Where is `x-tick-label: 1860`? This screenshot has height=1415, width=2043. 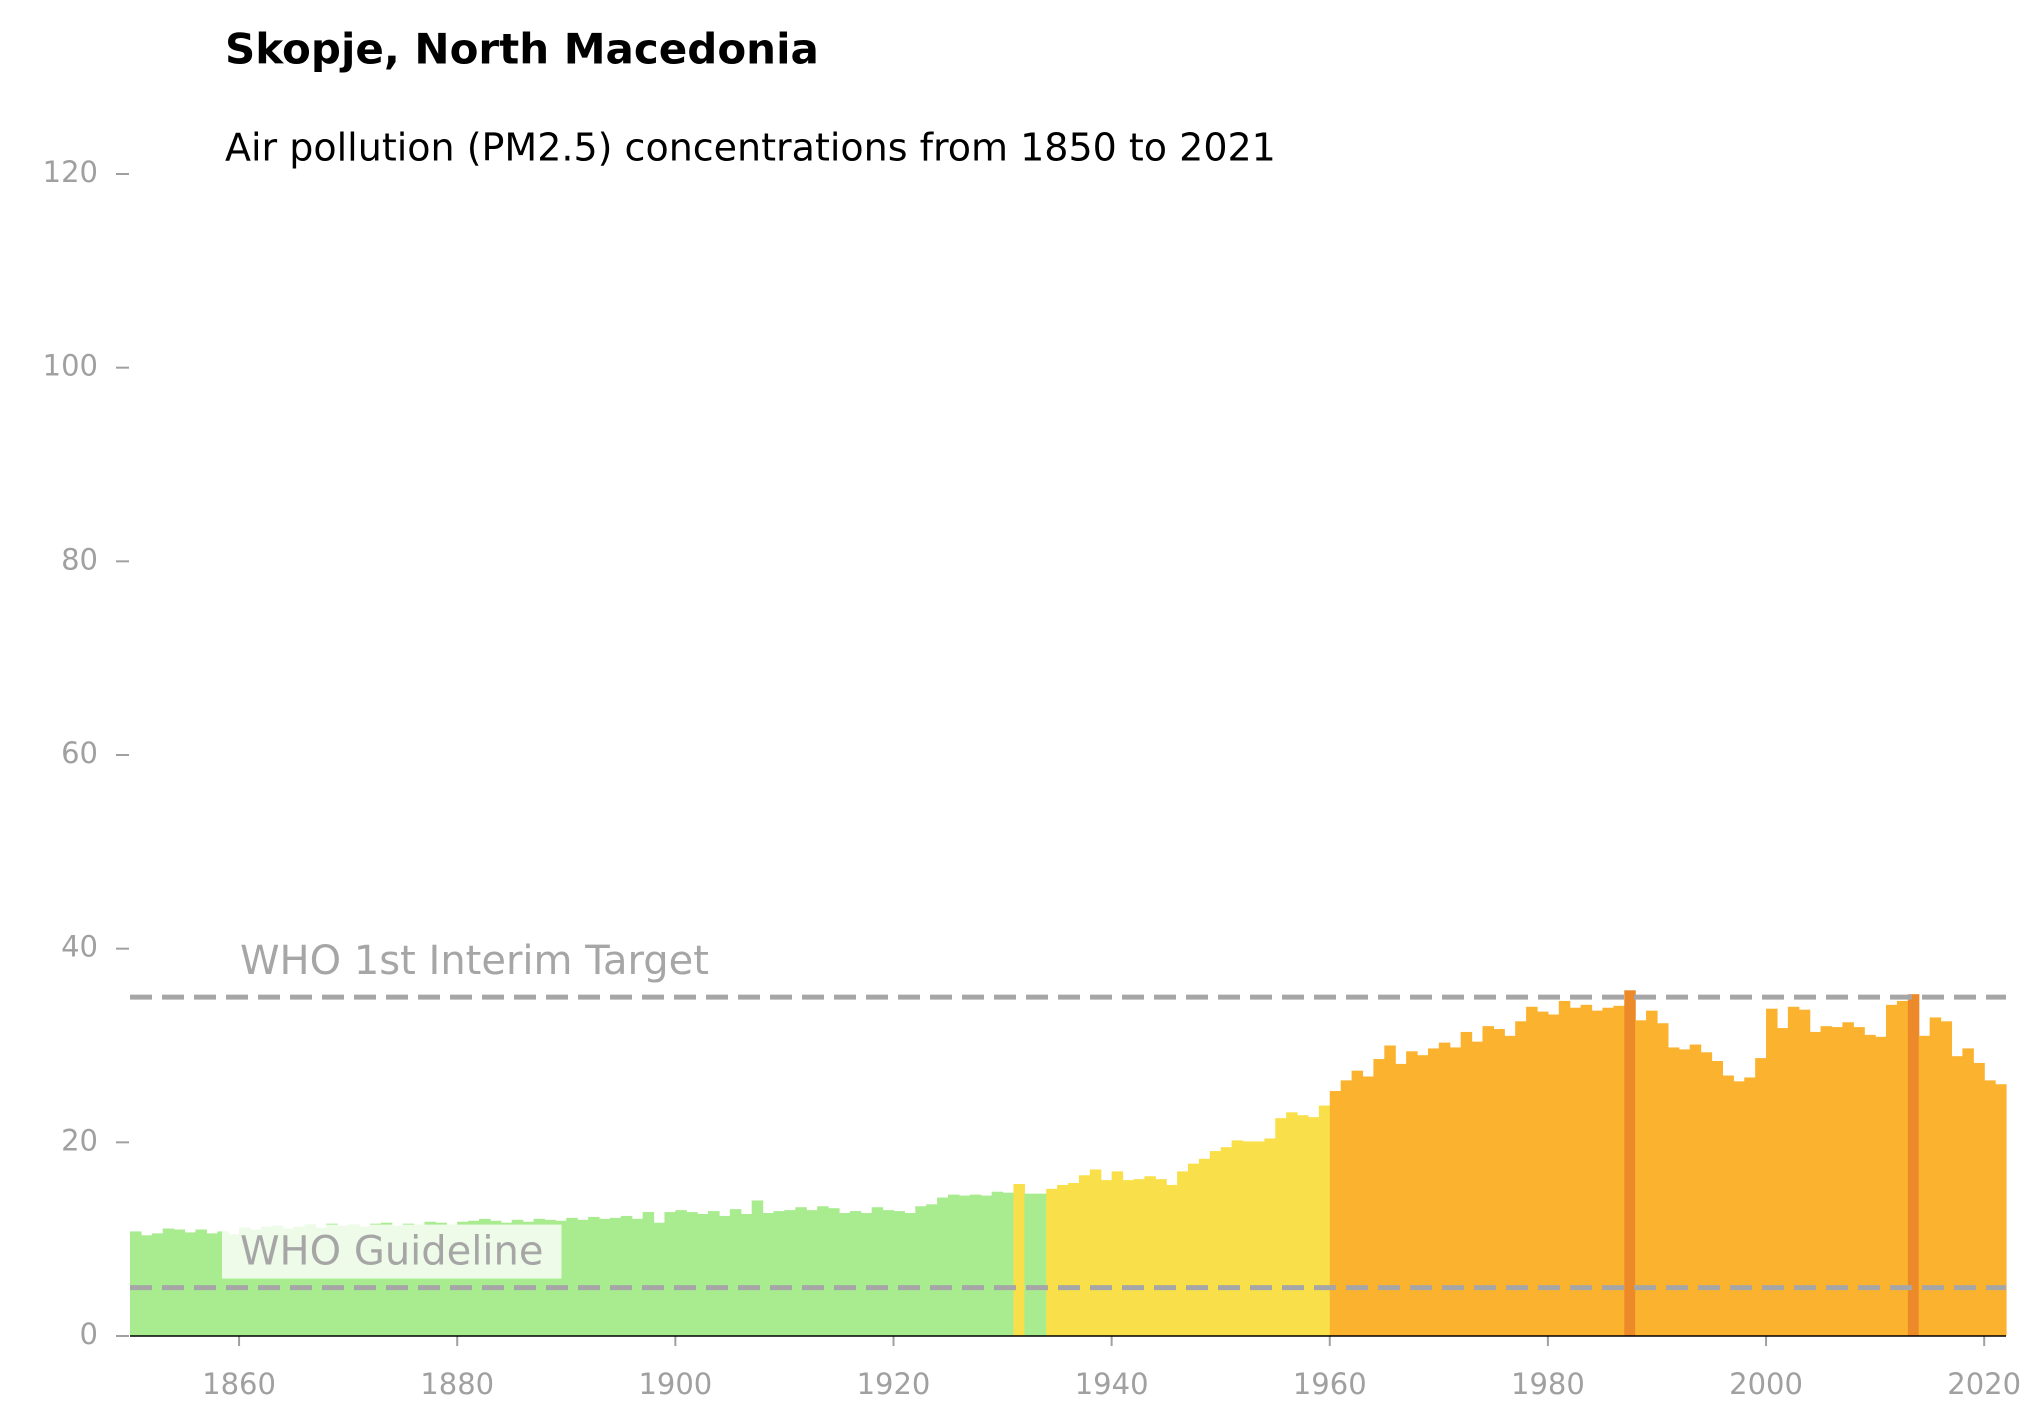
x-tick-label: 1860 is located at coordinates (239, 1384).